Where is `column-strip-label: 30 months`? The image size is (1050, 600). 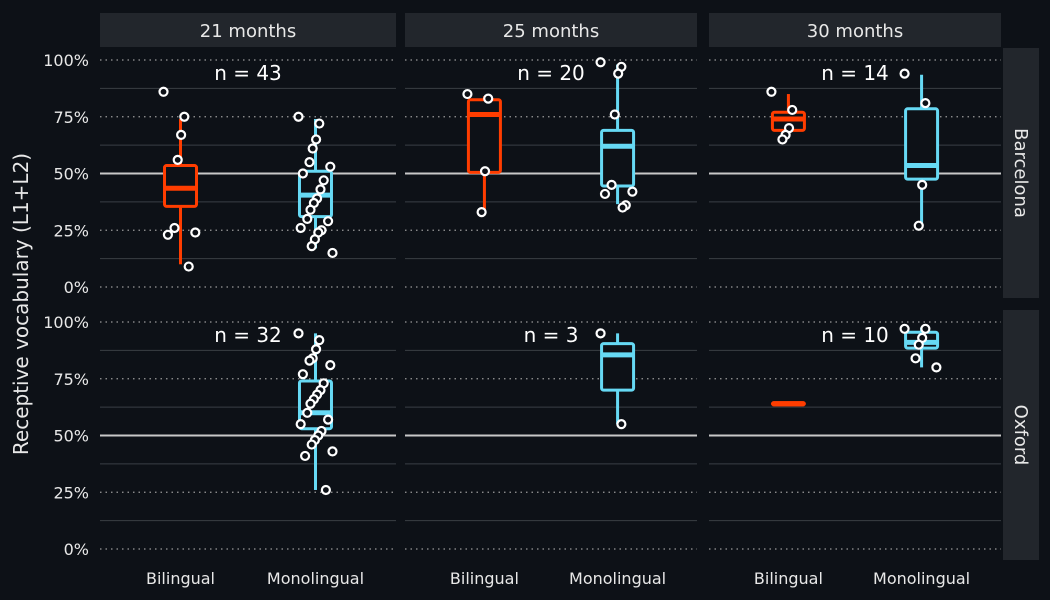 column-strip-label: 30 months is located at coordinates (855, 31).